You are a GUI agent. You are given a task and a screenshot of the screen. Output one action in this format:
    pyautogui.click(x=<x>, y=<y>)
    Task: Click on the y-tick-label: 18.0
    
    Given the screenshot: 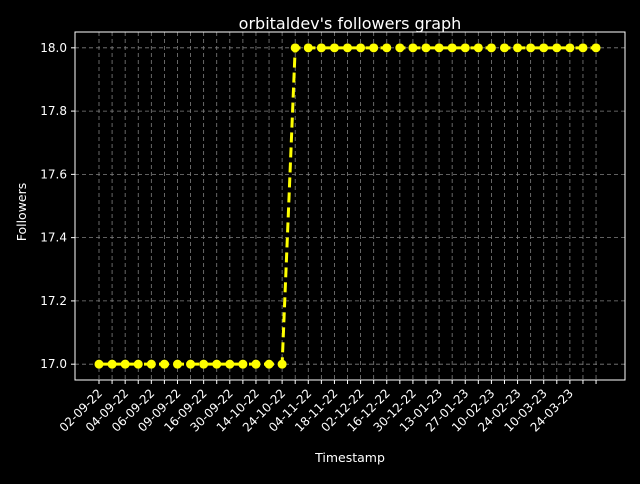 What is the action you would take?
    pyautogui.click(x=53, y=48)
    